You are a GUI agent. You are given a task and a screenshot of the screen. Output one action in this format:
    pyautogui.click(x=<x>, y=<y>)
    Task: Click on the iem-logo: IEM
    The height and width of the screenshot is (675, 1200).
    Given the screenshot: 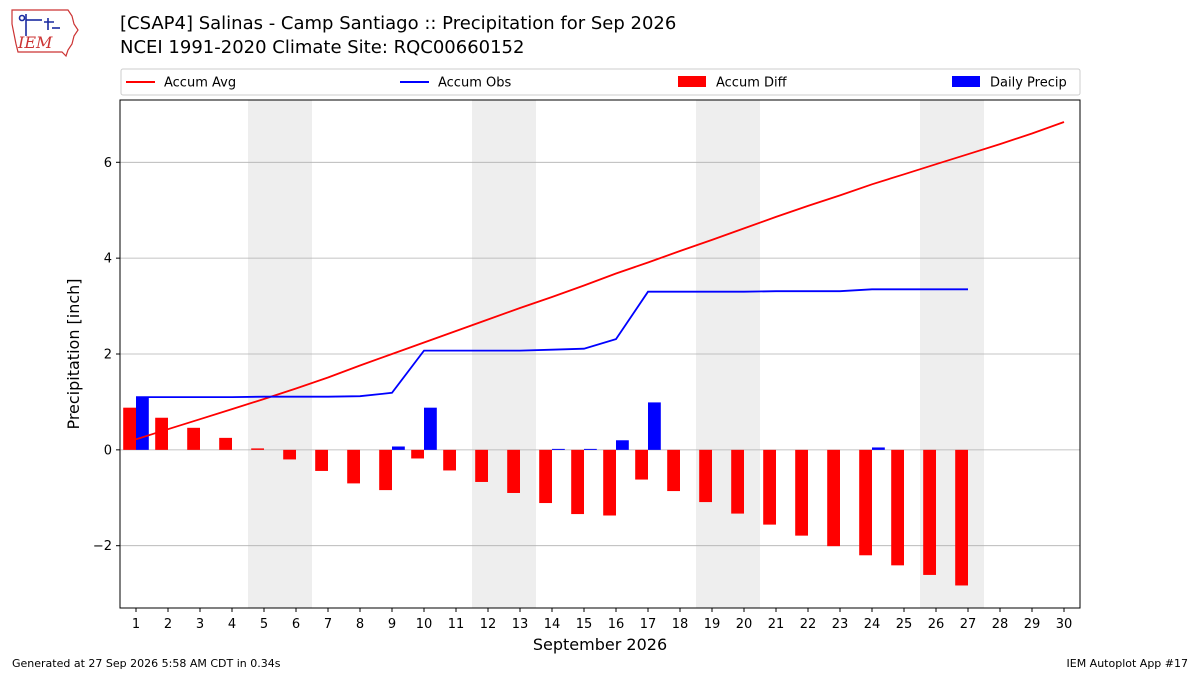 What is the action you would take?
    pyautogui.click(x=45, y=33)
    